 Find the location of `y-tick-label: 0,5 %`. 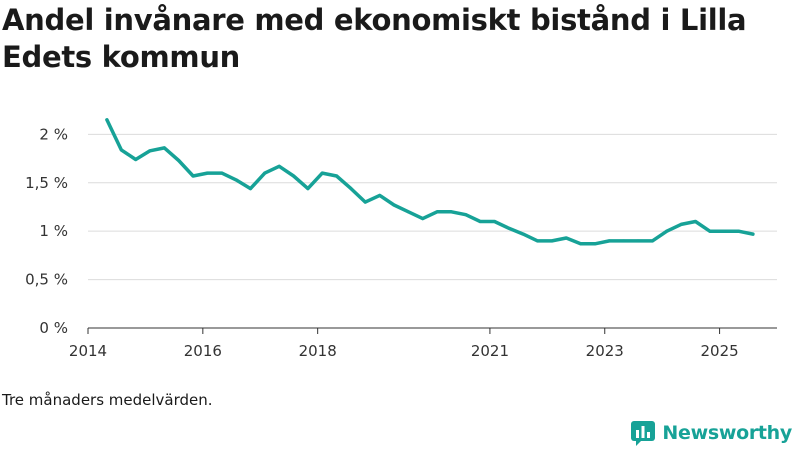

y-tick-label: 0,5 % is located at coordinates (46, 280).